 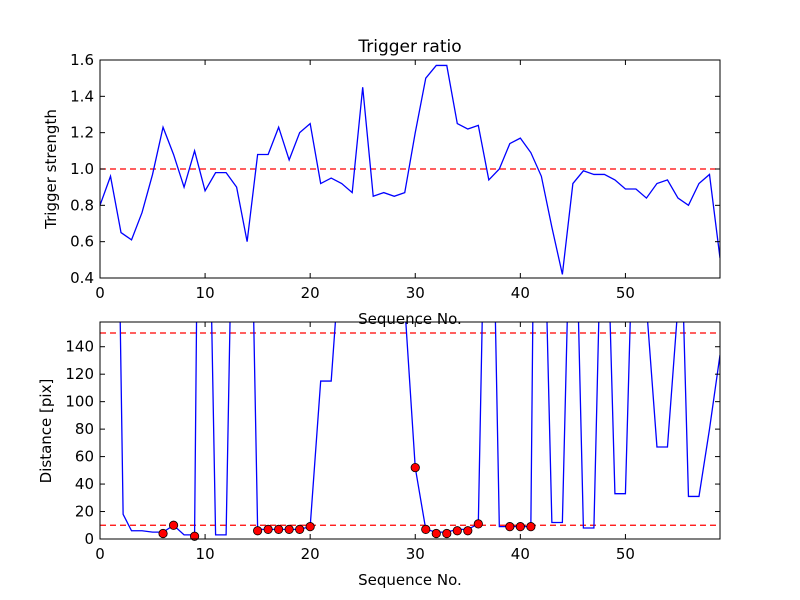 I want to click on y-tick-label: 60, so click(x=84, y=457).